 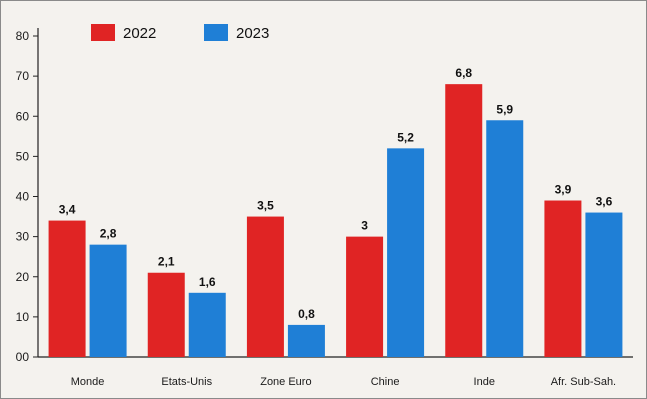 I want to click on data-label: 2,8, so click(x=108, y=234).